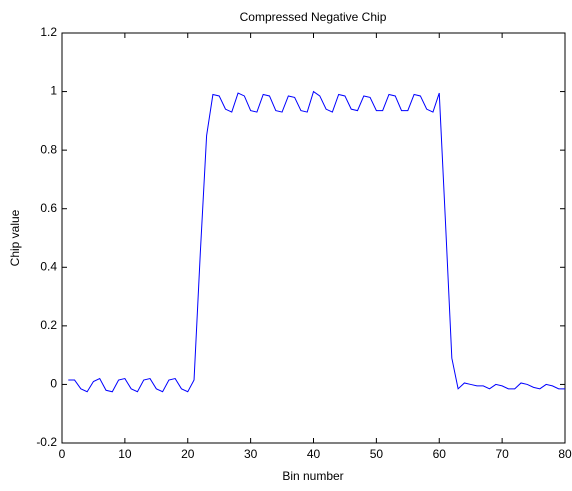 Image resolution: width=572 pixels, height=491 pixels. Describe the element at coordinates (314, 454) in the screenshot. I see `x-tick-label: 40` at that location.